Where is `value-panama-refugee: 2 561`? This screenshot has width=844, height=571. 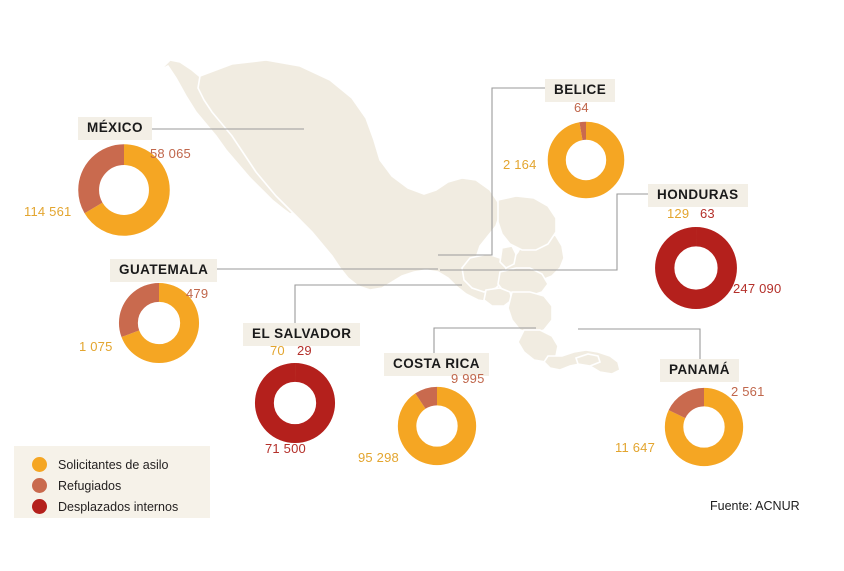
value-panama-refugee: 2 561 is located at coordinates (748, 391).